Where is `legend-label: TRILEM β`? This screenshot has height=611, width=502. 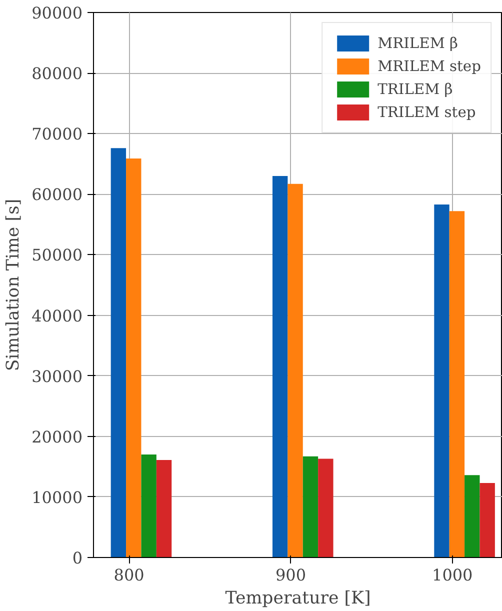
legend-label: TRILEM β is located at coordinates (415, 89).